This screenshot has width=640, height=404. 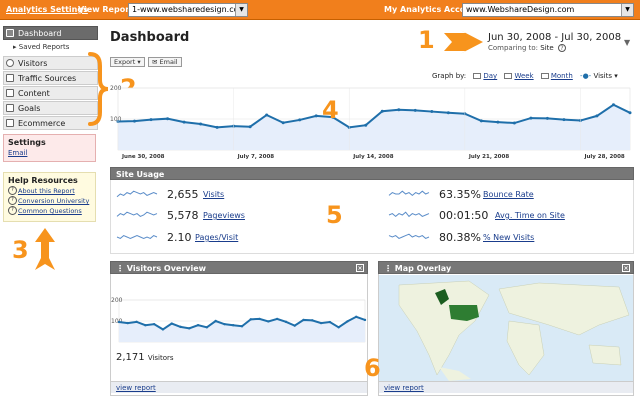 I want to click on settings-box: Settings Email, so click(x=49, y=148).